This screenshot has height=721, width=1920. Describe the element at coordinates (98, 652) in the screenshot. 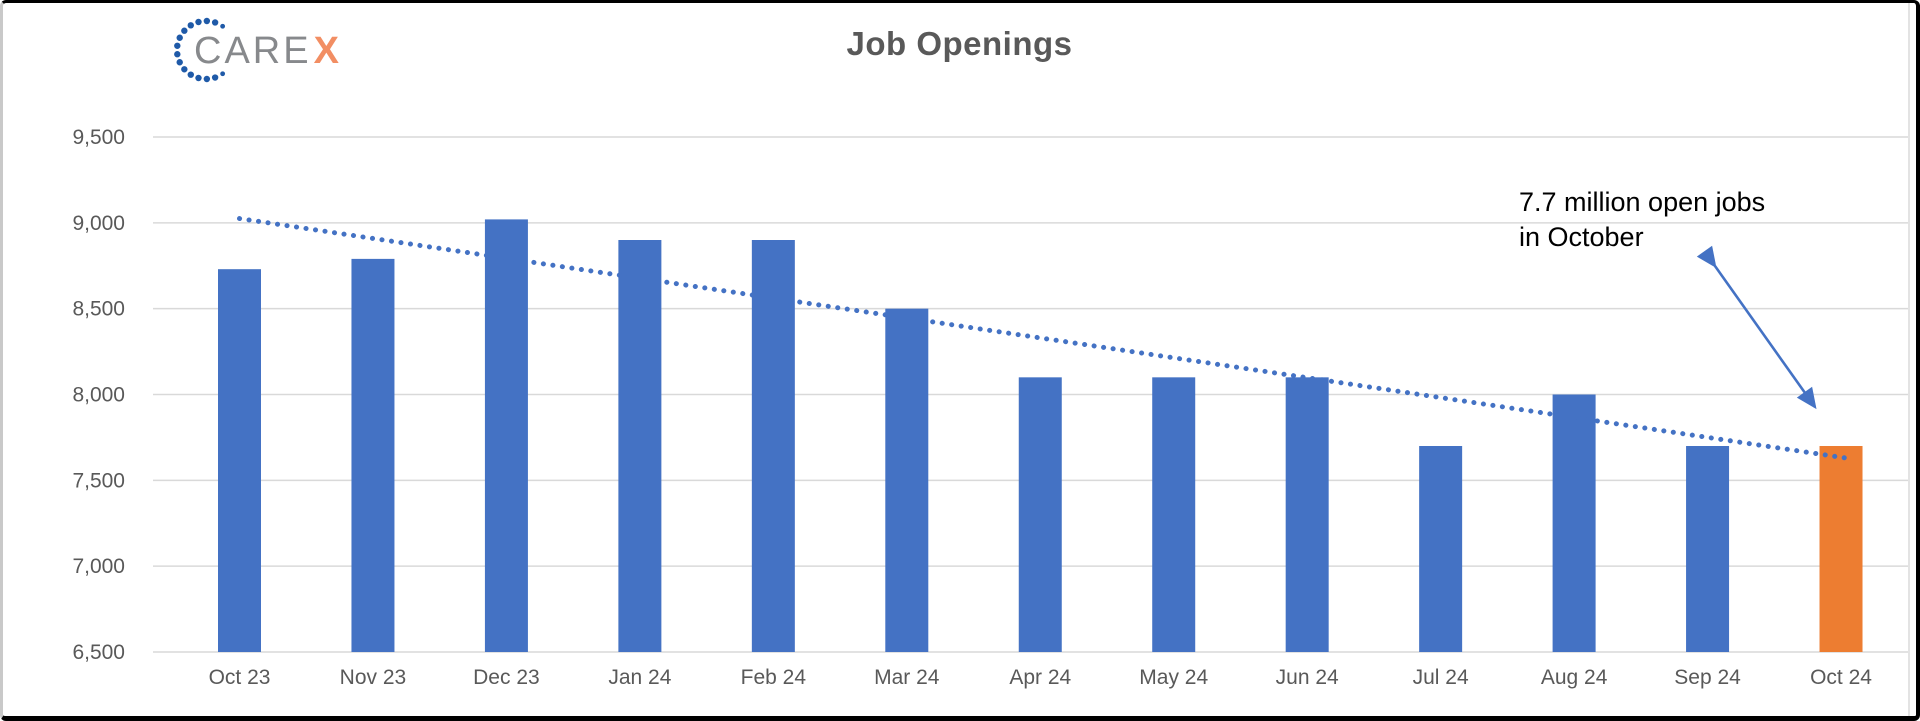

I see `y-tick-6,500: 6,500` at that location.